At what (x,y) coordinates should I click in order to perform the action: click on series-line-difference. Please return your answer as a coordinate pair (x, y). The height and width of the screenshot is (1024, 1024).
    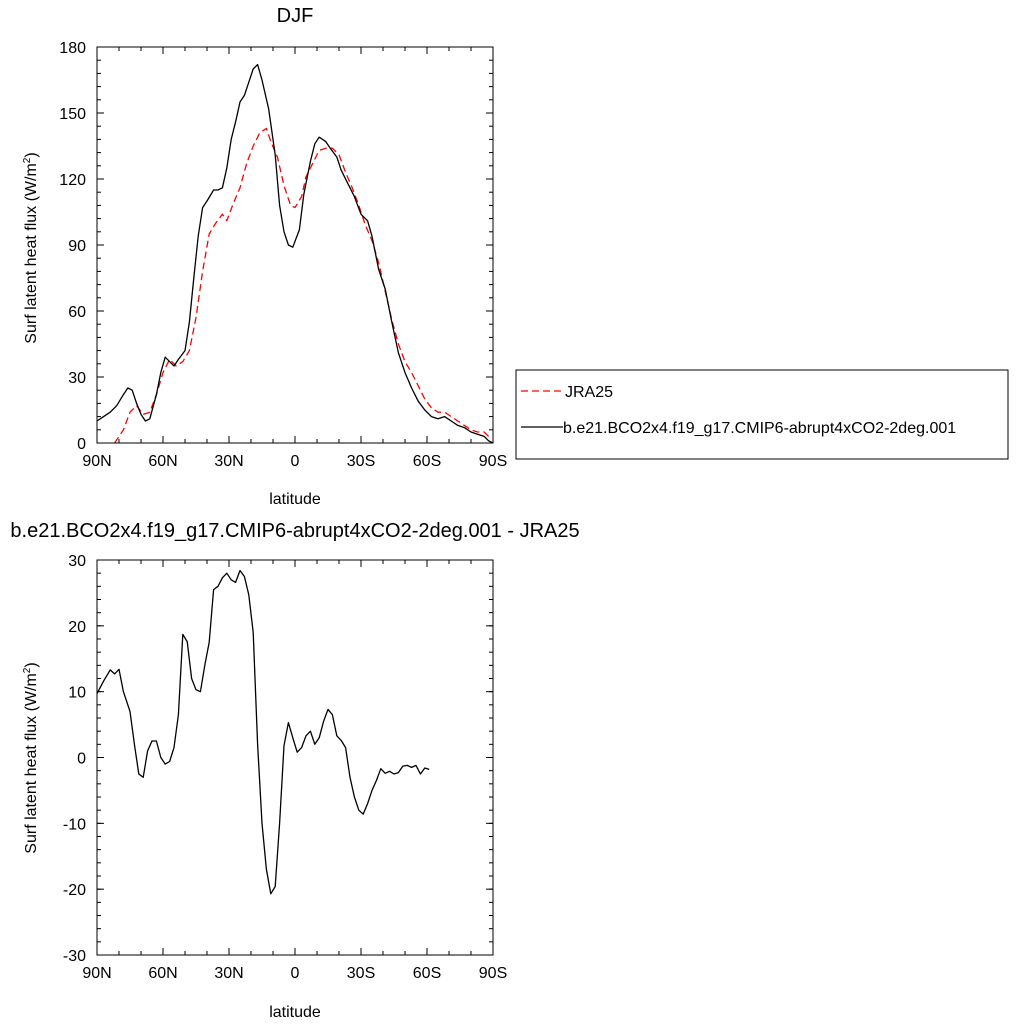
    Looking at the image, I should click on (263, 732).